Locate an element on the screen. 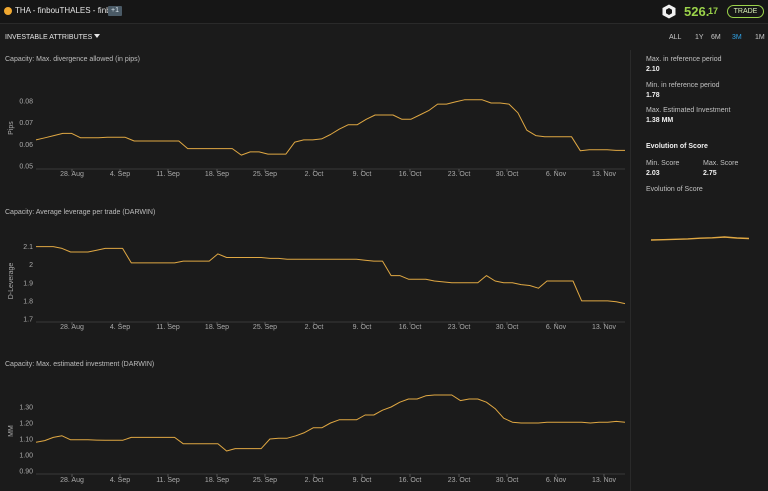 This screenshot has width=768, height=491. max-ref-label: Max. in reference period is located at coordinates (683, 59).